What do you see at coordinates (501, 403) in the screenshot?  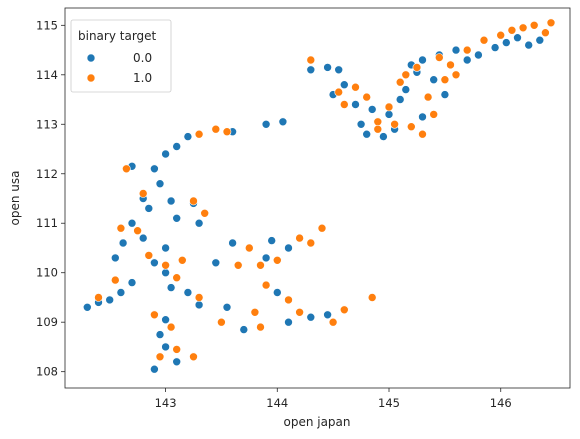 I see `x-tick-label-3: 146` at bounding box center [501, 403].